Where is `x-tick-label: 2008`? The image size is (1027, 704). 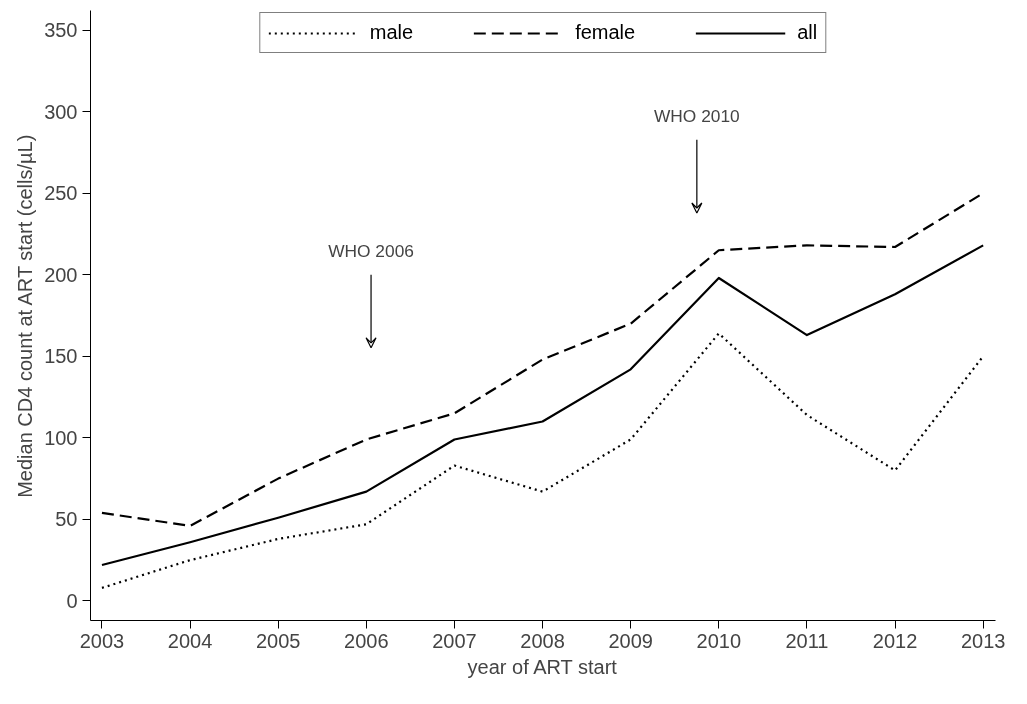
x-tick-label: 2008 is located at coordinates (542, 640).